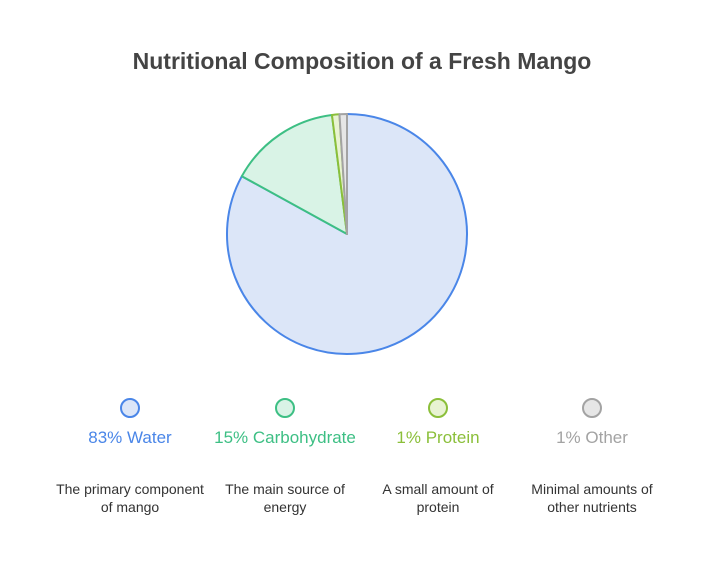 This screenshot has height=582, width=724. What do you see at coordinates (130, 498) in the screenshot?
I see `legend-description: The primary component of mango` at bounding box center [130, 498].